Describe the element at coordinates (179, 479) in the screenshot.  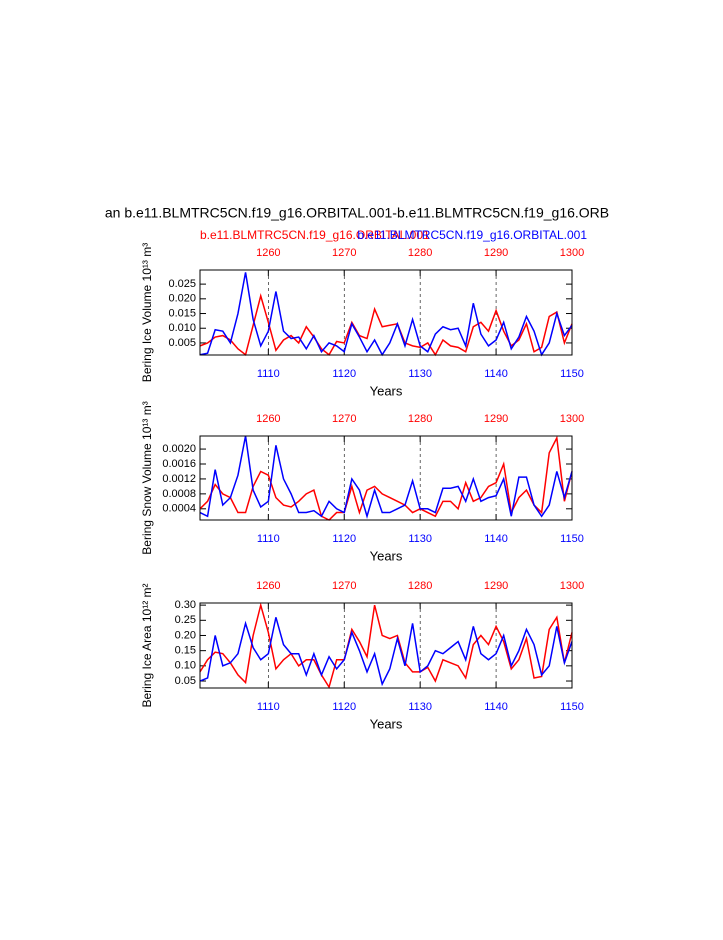
I see `y-tick-label: 0.0012` at that location.